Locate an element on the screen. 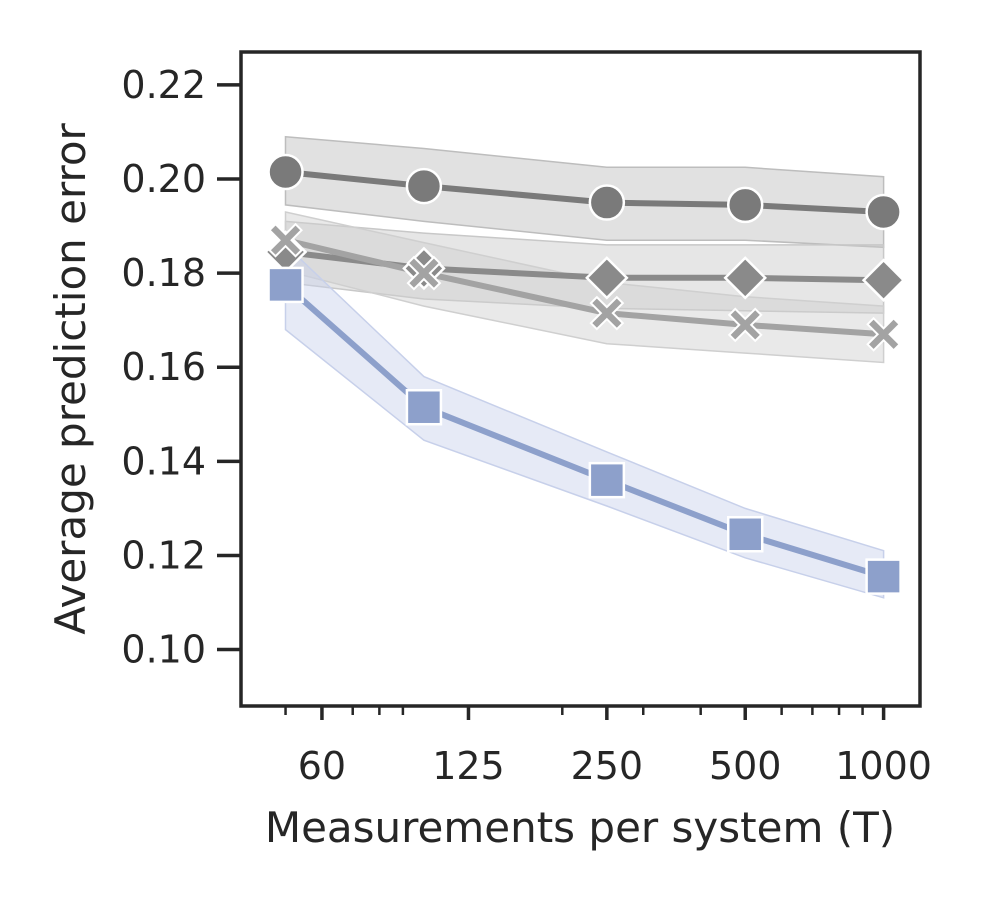  y-tick-label: 0.12 is located at coordinates (163, 555).